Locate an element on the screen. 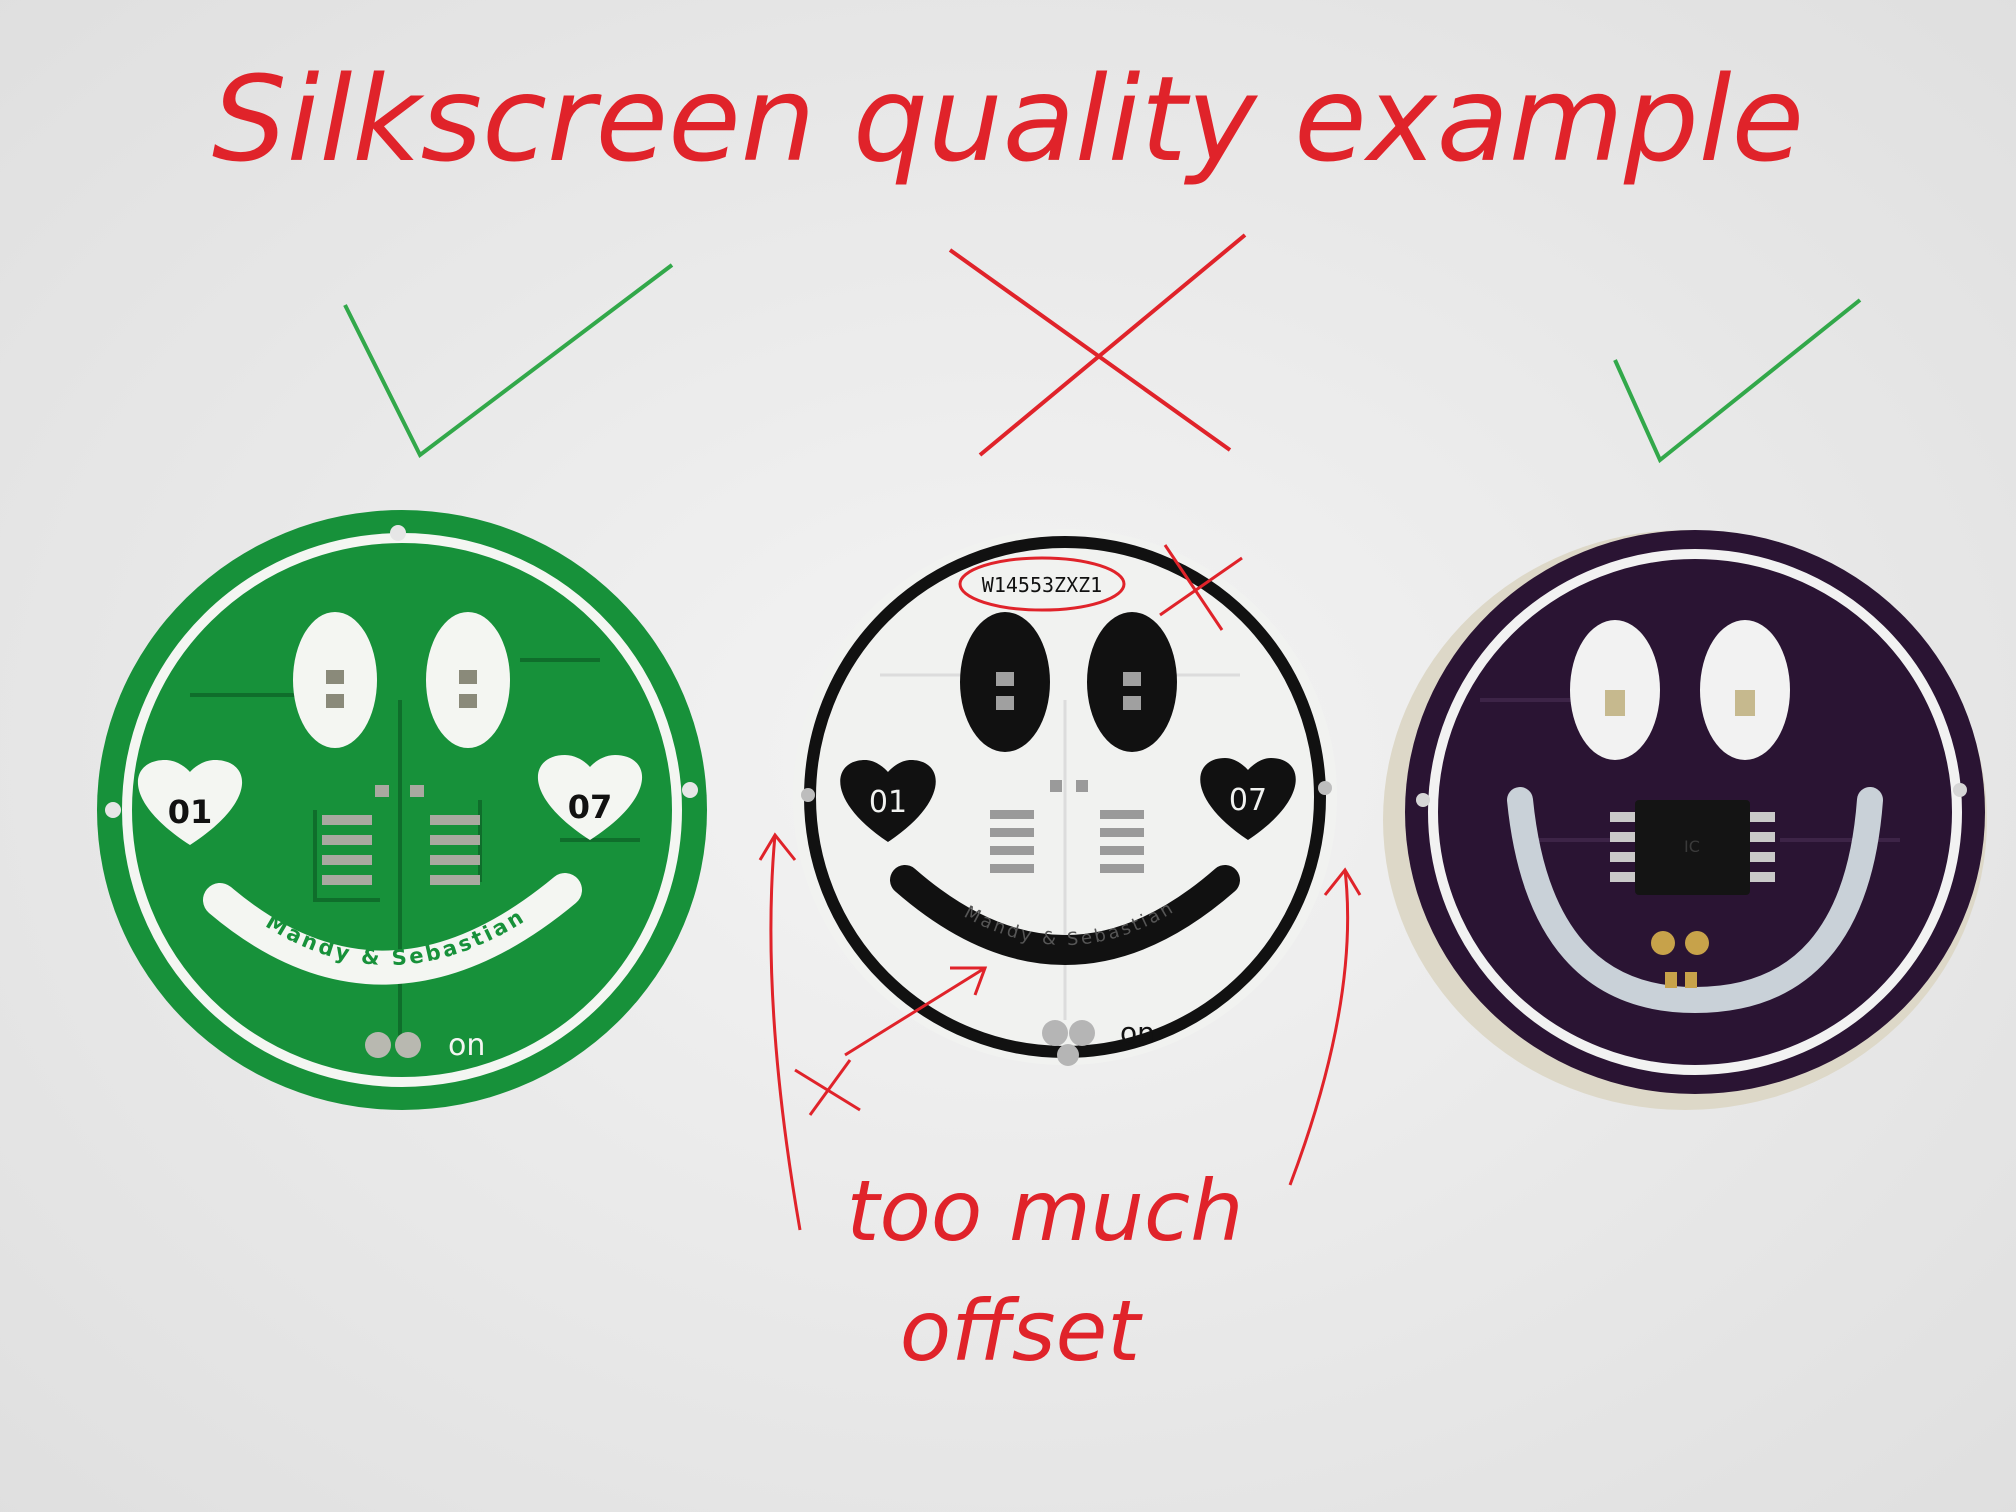  green-board: 01 07 Mandy & Sebastian on is located at coordinates (402, 810).